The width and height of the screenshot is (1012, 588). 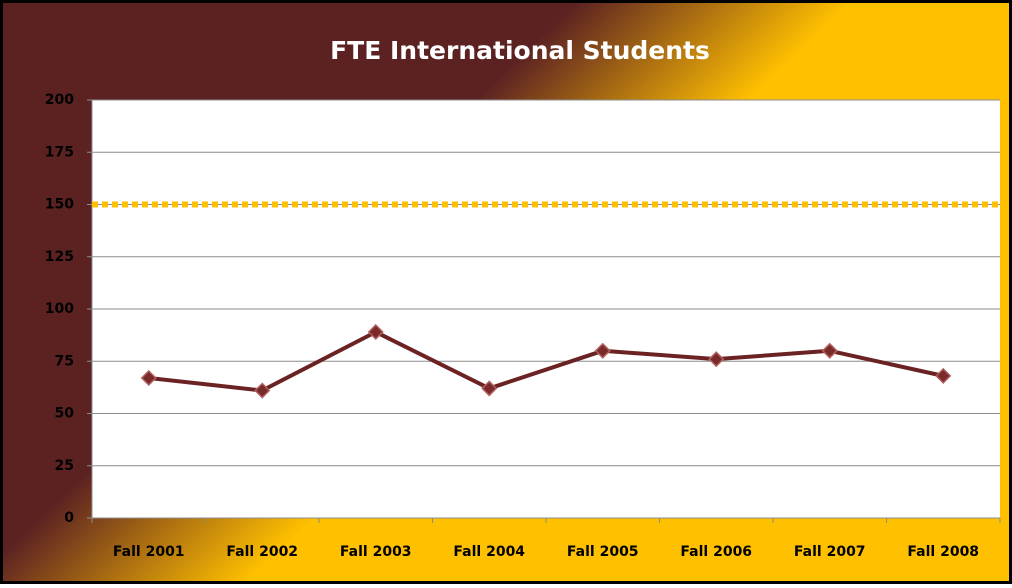 I want to click on y-tick-label: 125, so click(x=59, y=257).